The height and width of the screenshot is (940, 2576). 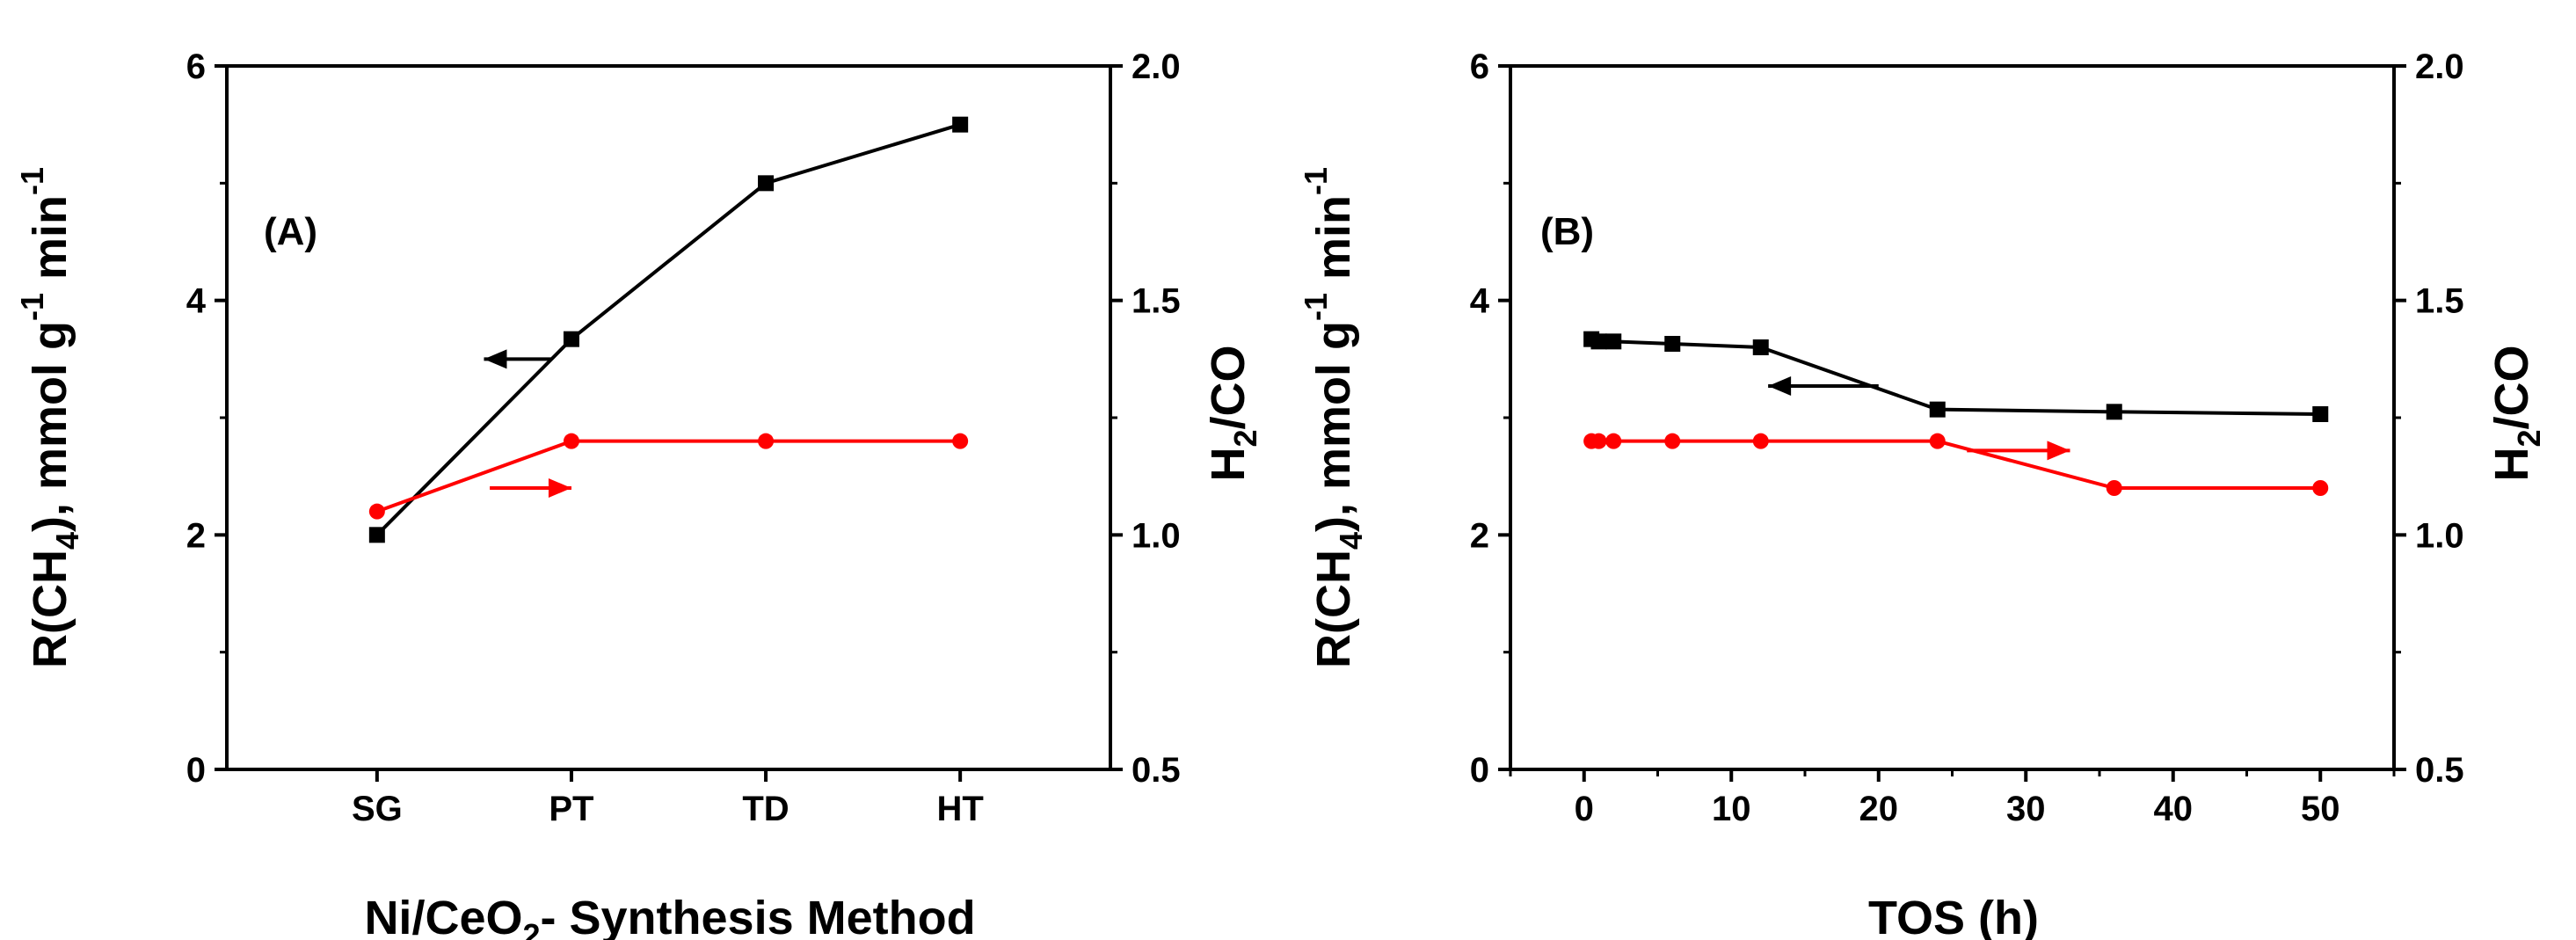 What do you see at coordinates (765, 809) in the screenshot?
I see `x-tick-label: TD` at bounding box center [765, 809].